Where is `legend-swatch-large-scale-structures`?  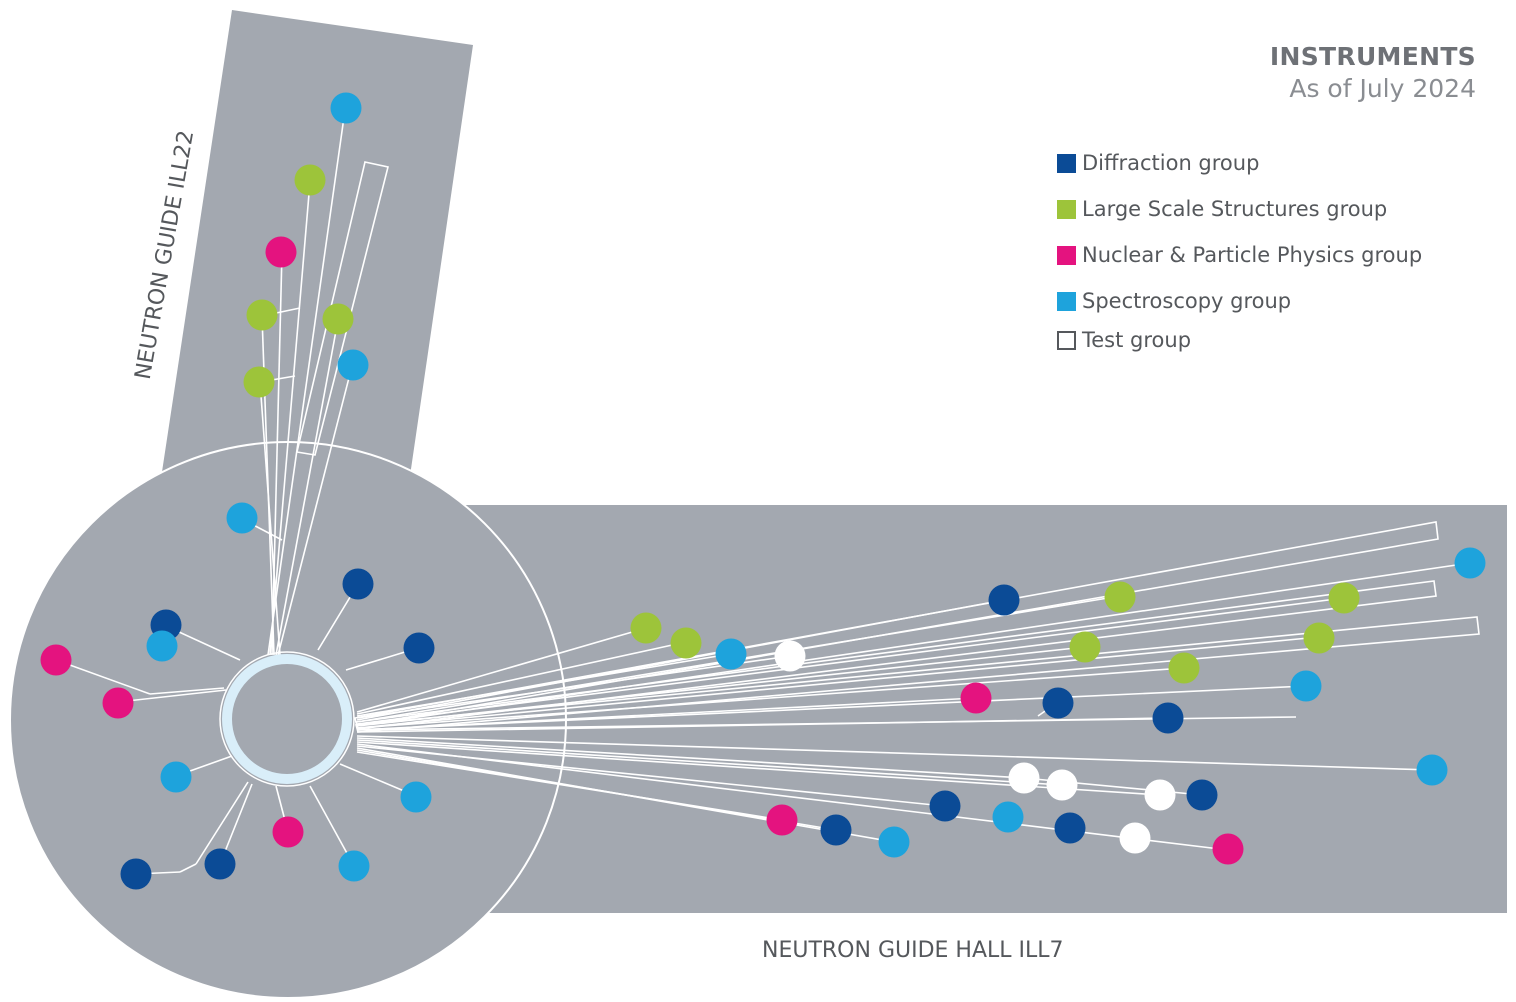 legend-swatch-large-scale-structures is located at coordinates (1066, 209).